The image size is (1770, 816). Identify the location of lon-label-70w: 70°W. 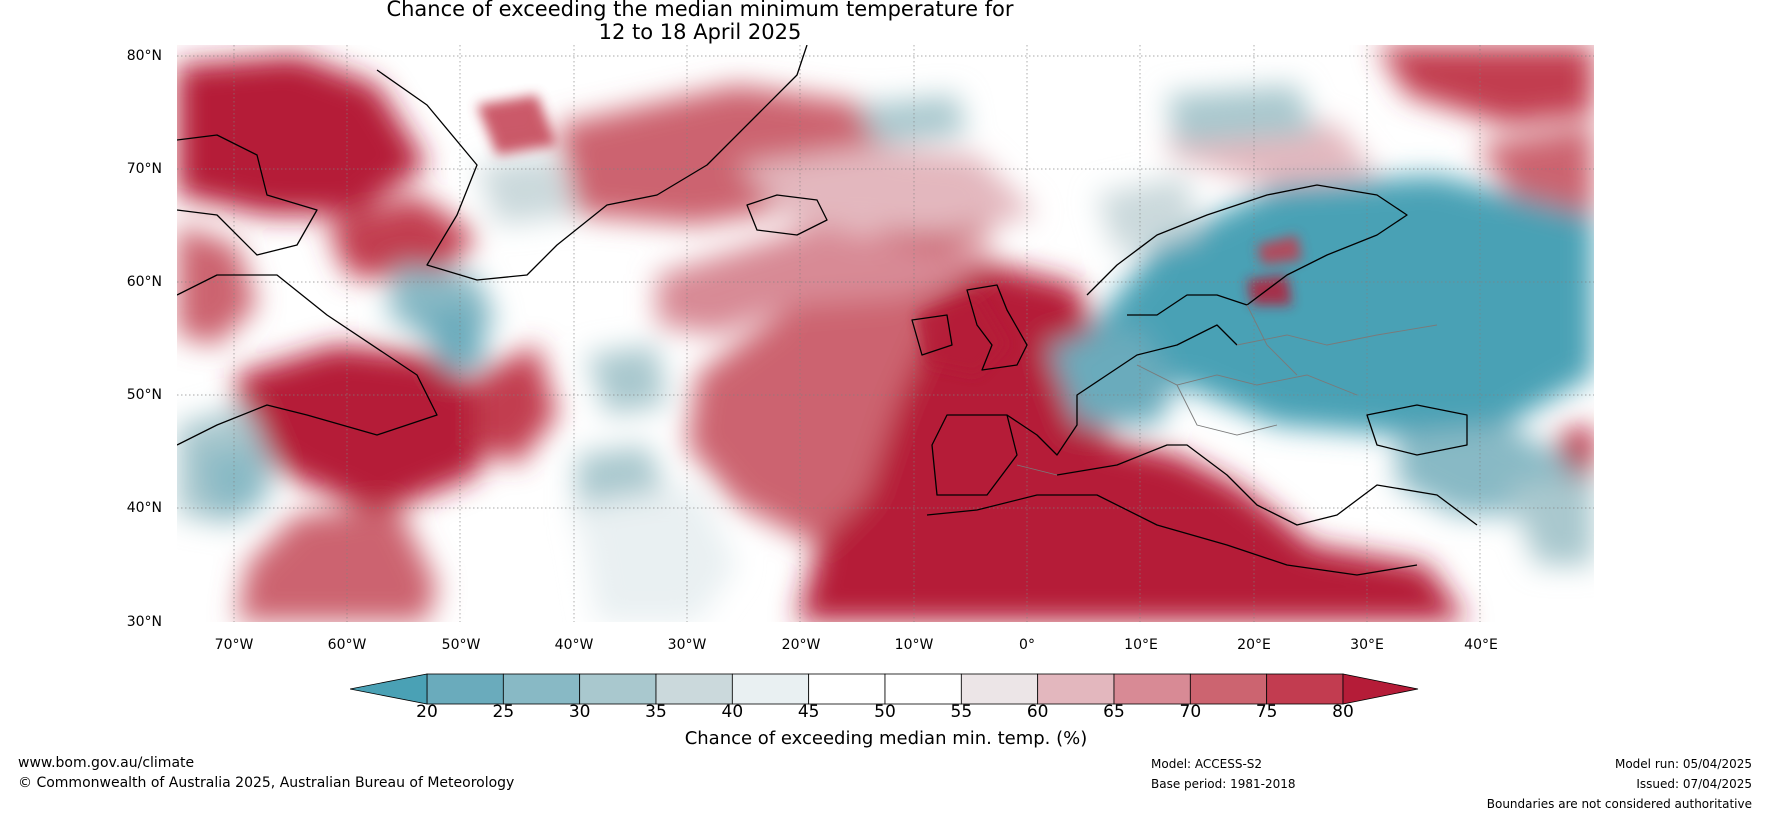
(234, 645).